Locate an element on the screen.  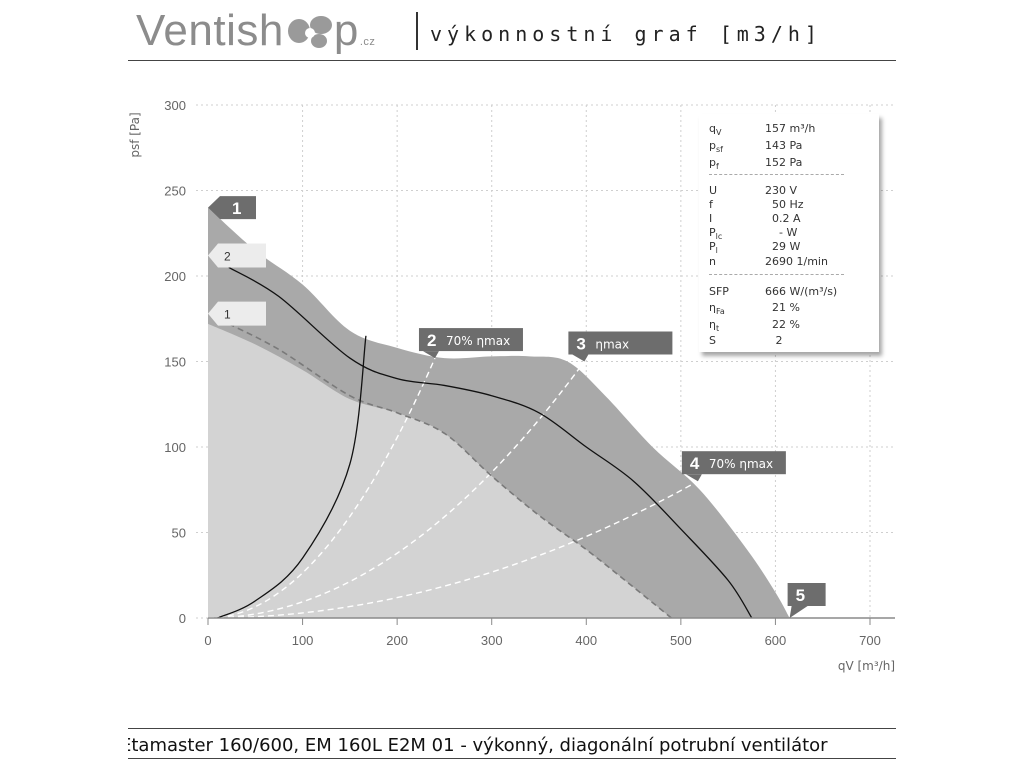
info-row: ηFa 21 % is located at coordinates (794, 308).